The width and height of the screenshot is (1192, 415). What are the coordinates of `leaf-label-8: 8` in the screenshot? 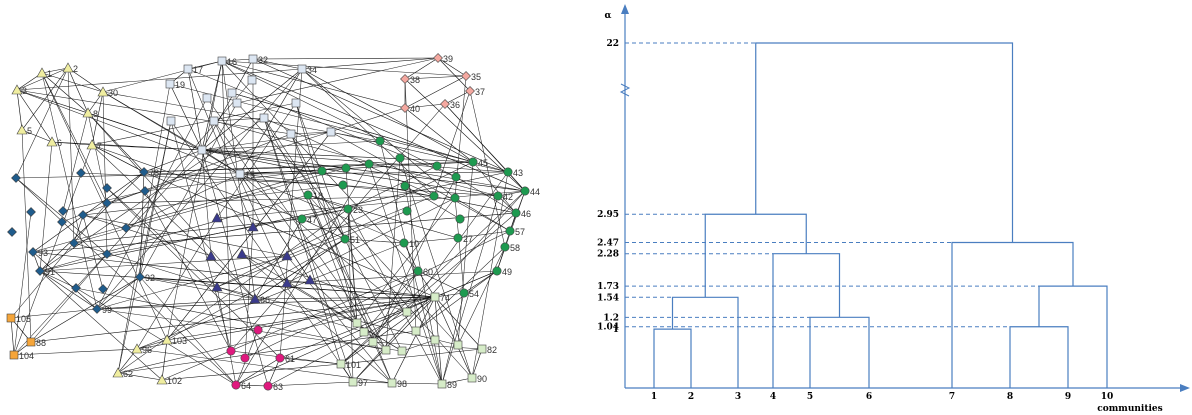 It's located at (1010, 397).